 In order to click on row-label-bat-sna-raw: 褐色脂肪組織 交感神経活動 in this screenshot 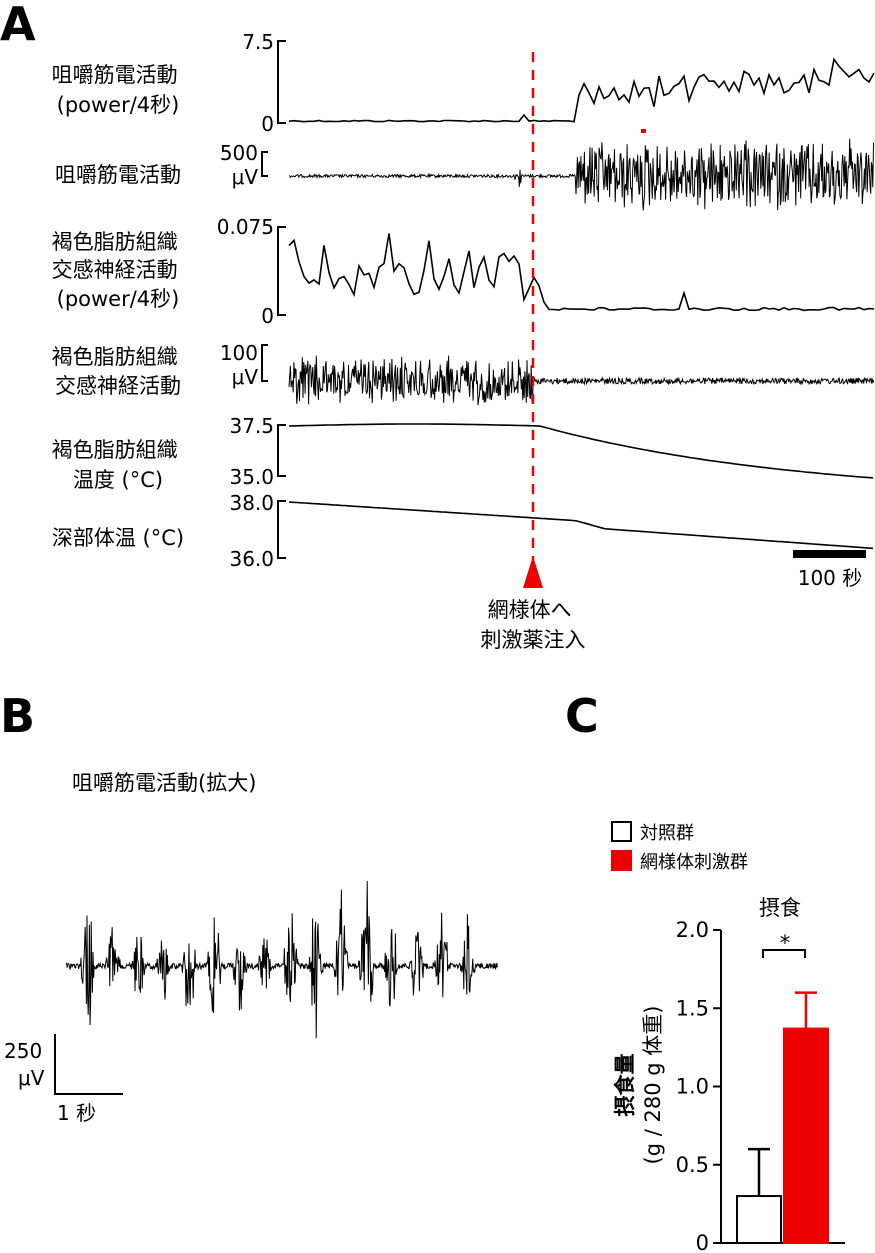, I will do `click(118, 371)`.